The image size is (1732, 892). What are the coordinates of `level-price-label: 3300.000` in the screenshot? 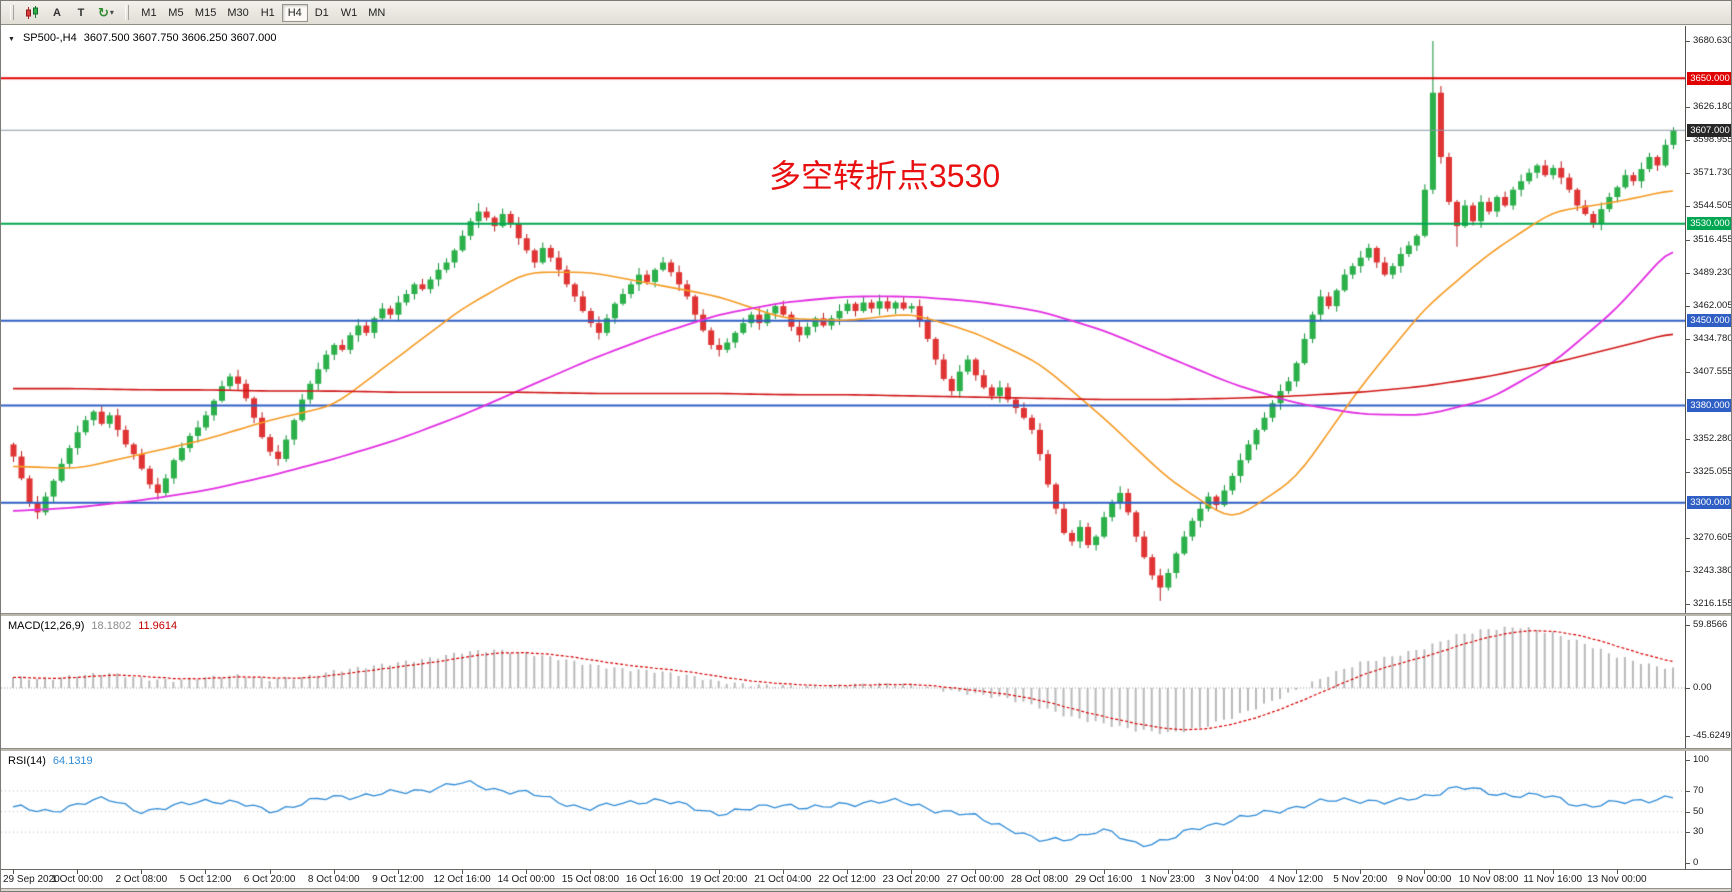 It's located at (1709, 503).